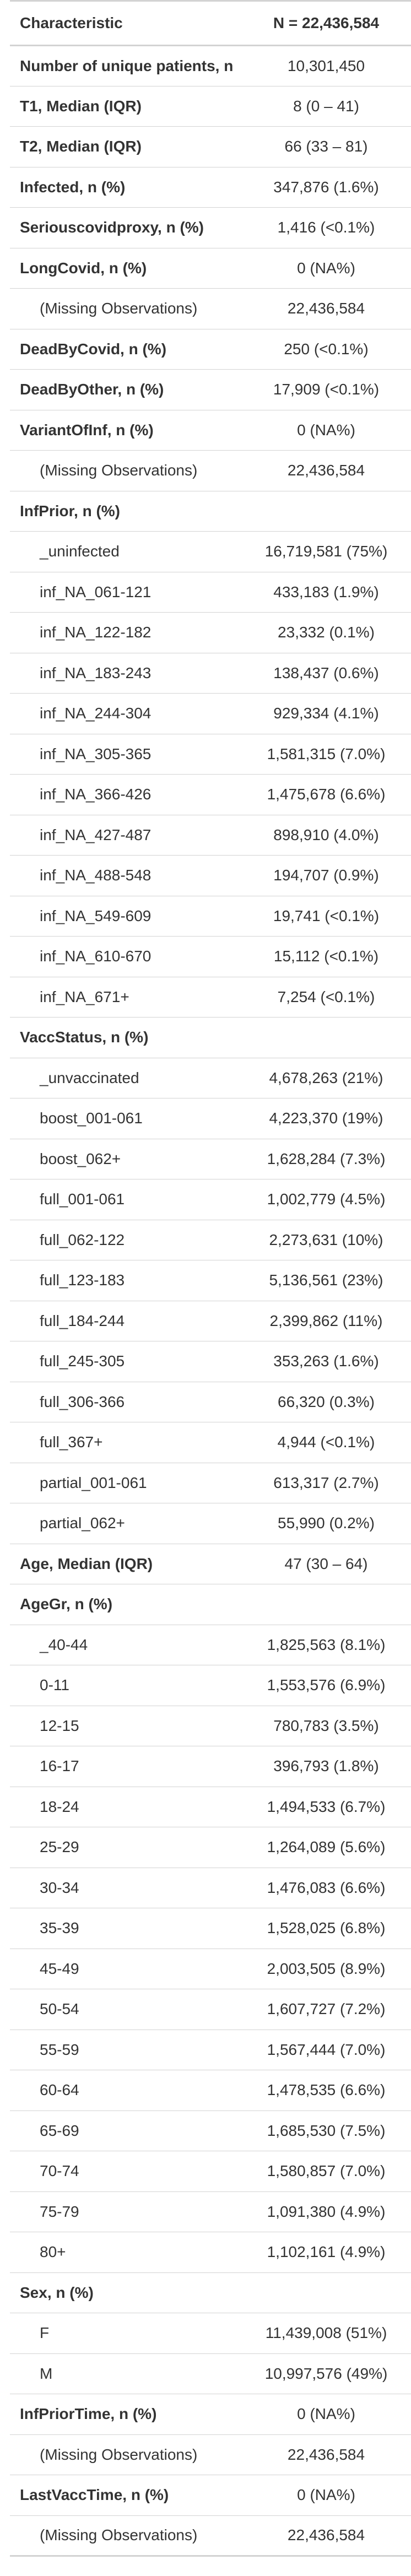 The height and width of the screenshot is (2576, 411). I want to click on table-row-level: inf_NA_061-121 433,183 (1.9%), so click(210, 592).